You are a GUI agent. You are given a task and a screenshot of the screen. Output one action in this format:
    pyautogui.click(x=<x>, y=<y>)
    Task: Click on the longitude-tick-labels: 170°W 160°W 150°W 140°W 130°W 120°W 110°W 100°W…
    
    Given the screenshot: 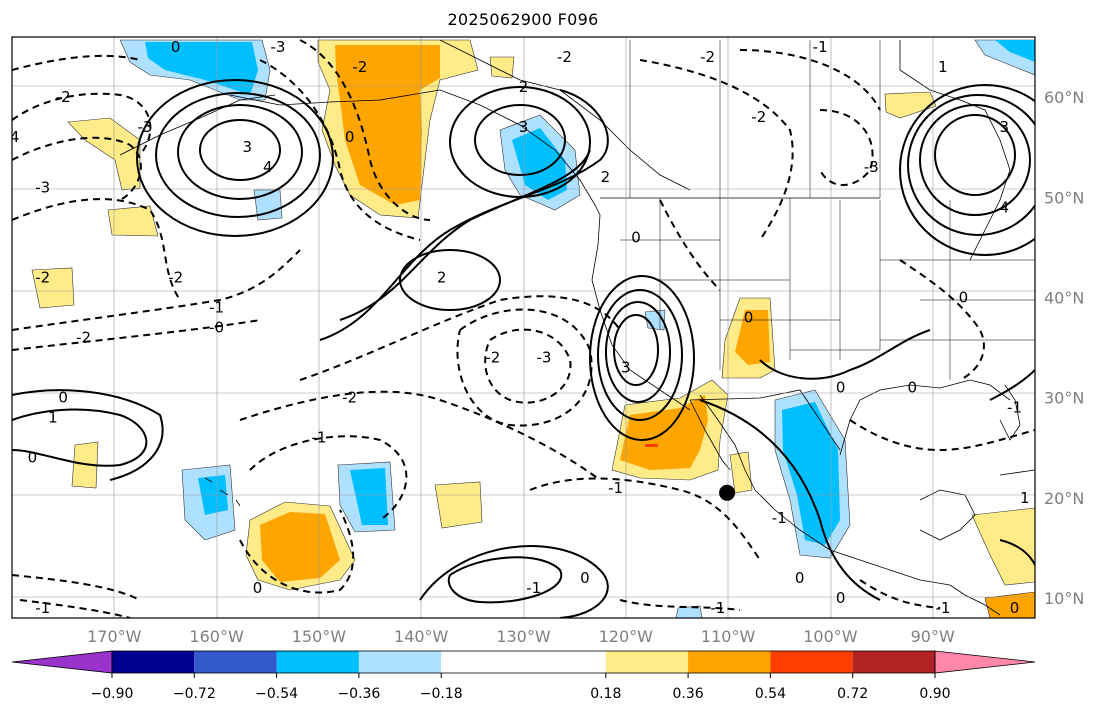 What is the action you would take?
    pyautogui.click(x=521, y=636)
    